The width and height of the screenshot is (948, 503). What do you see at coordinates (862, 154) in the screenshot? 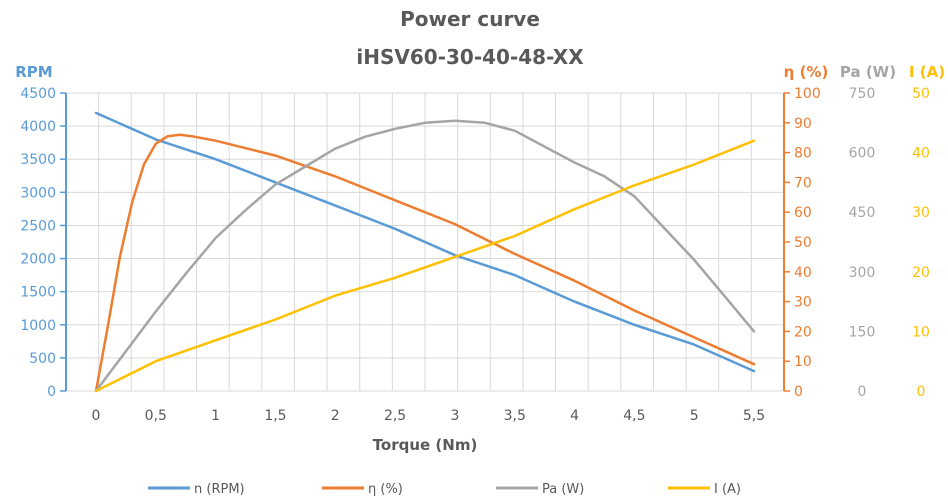
I see `power-tick-label: 600` at bounding box center [862, 154].